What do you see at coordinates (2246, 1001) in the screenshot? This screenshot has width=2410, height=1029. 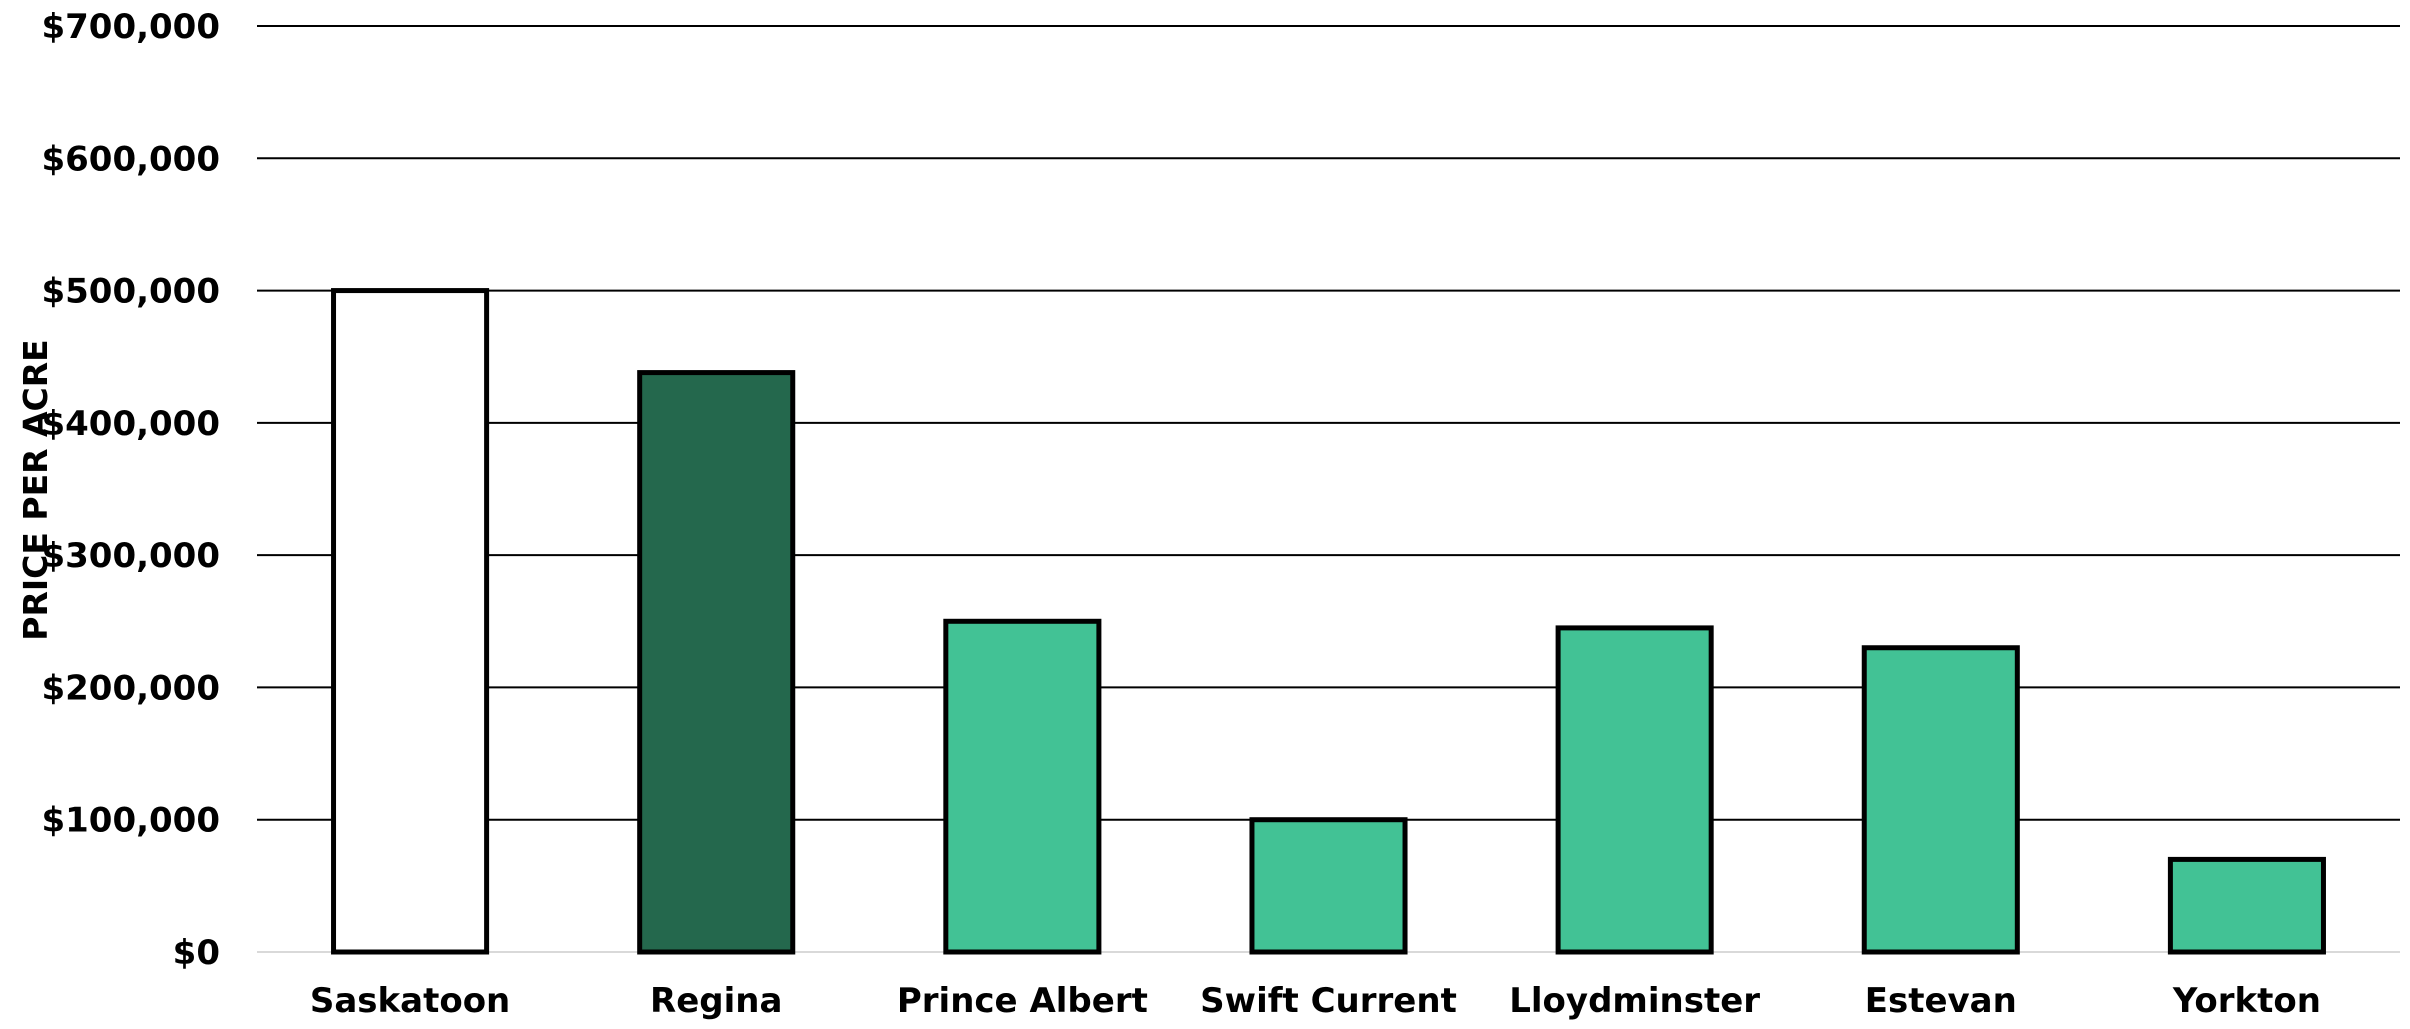 I see `x-category-label: Yorkton` at bounding box center [2246, 1001].